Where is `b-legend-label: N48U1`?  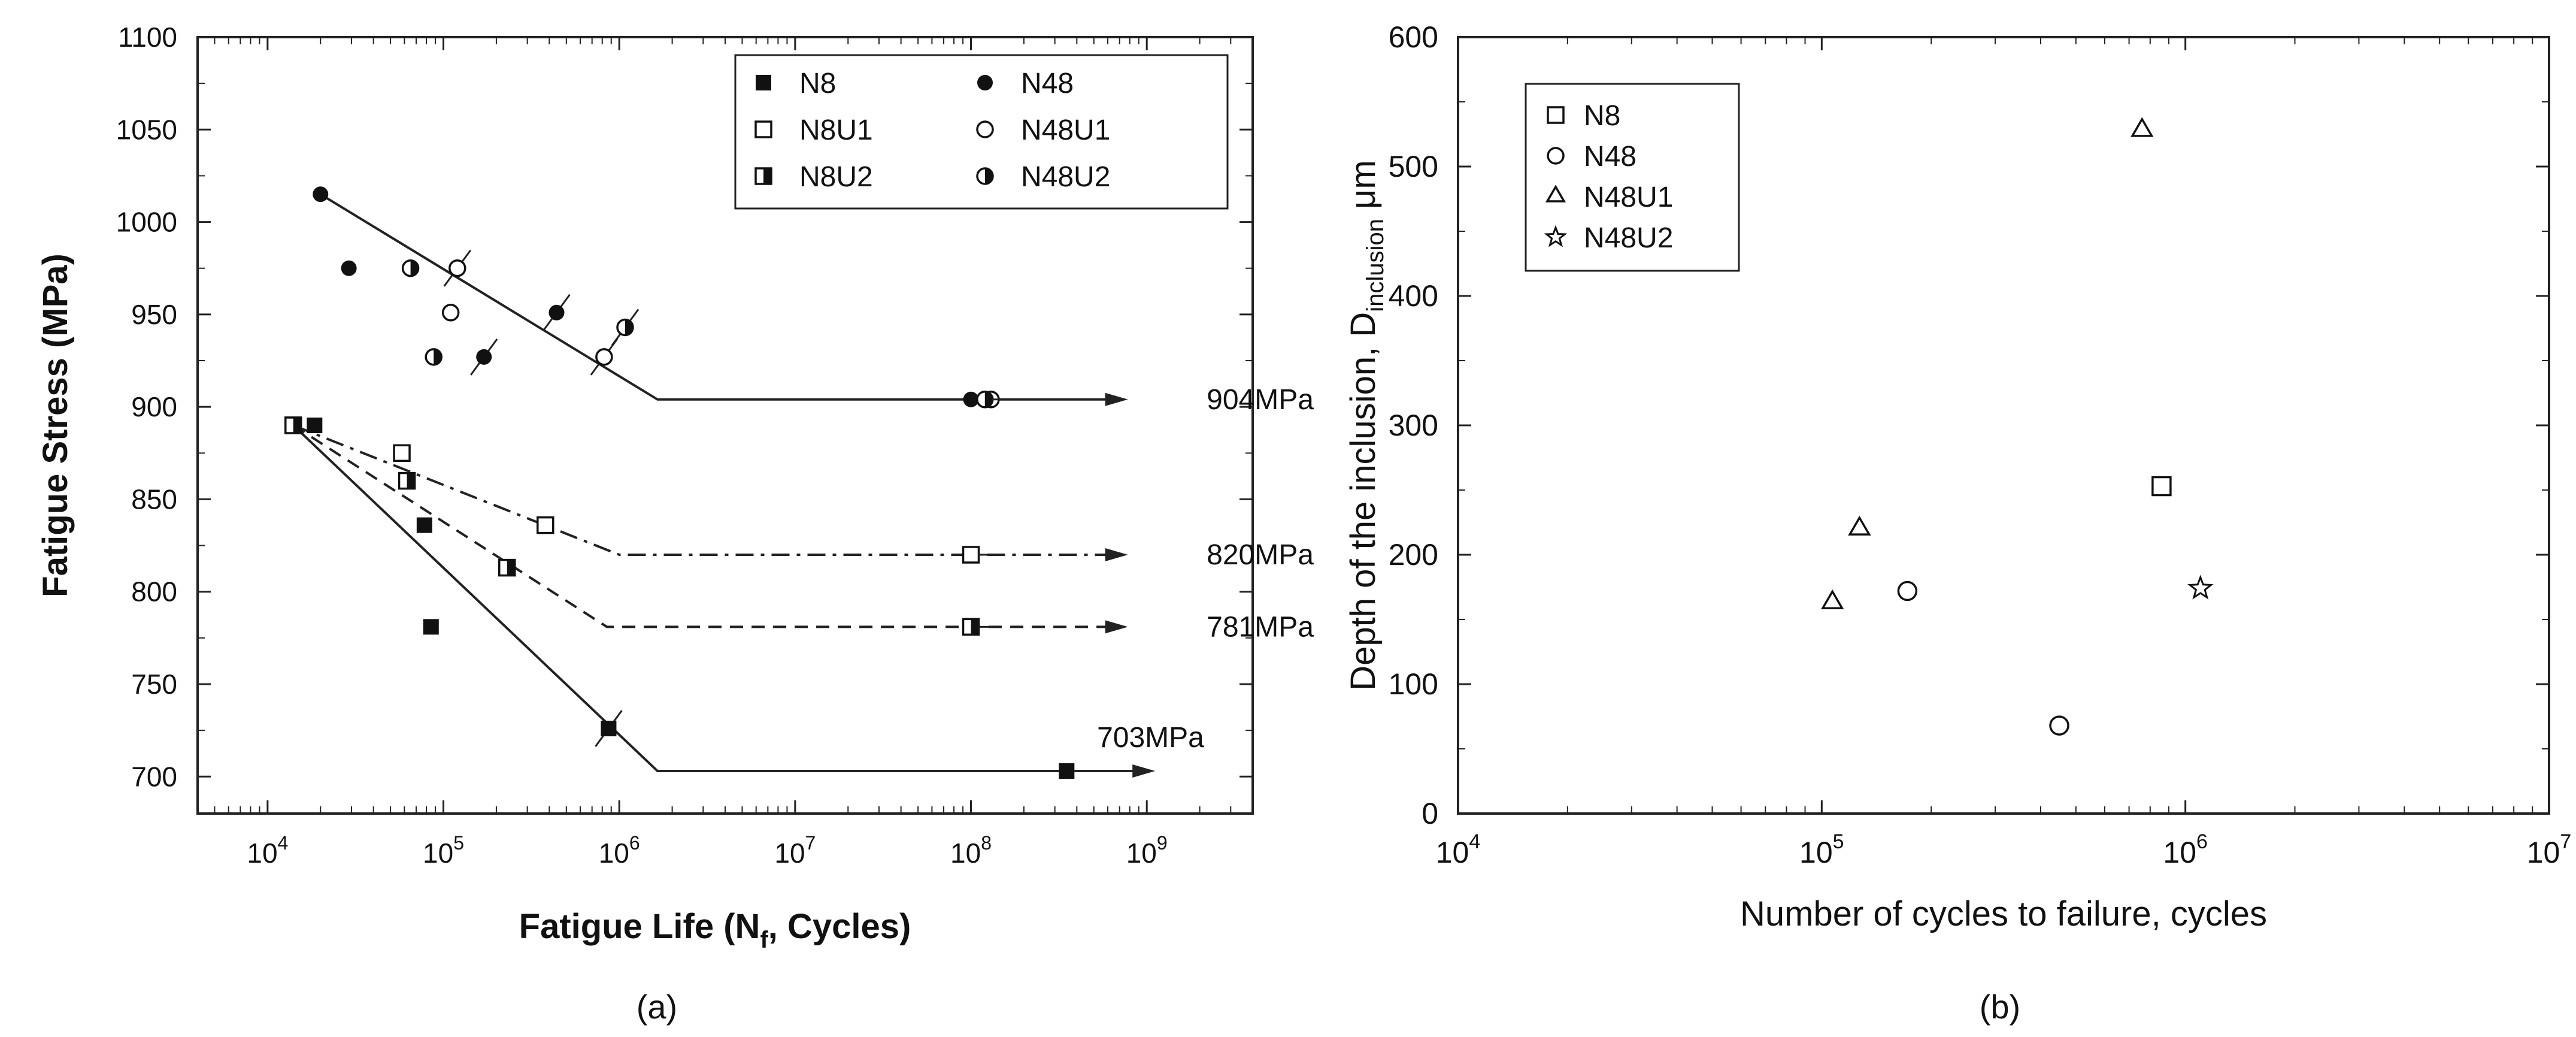 b-legend-label: N48U1 is located at coordinates (1628, 197).